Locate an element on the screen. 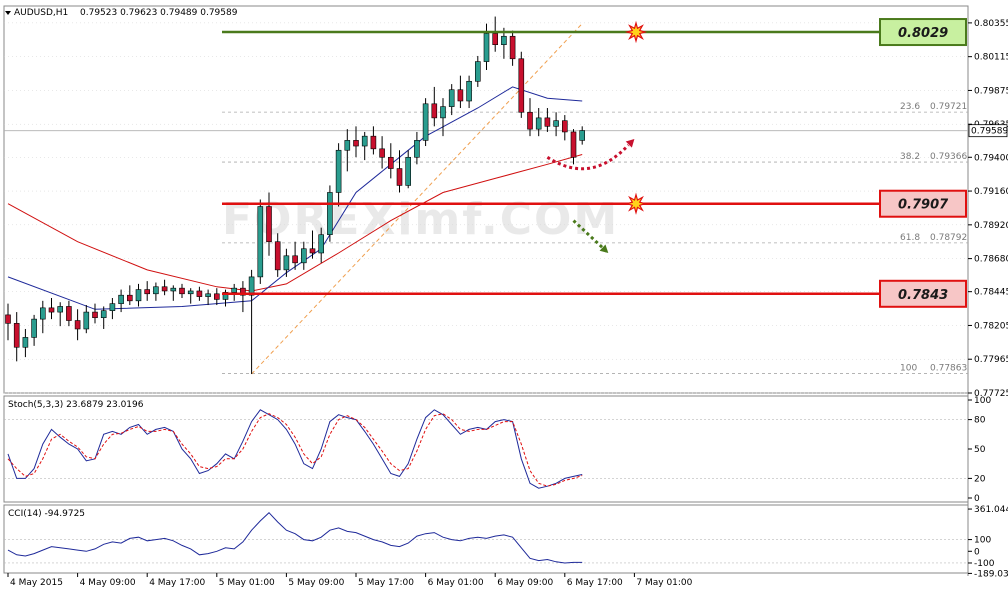  current-price-box is located at coordinates (988, 131).